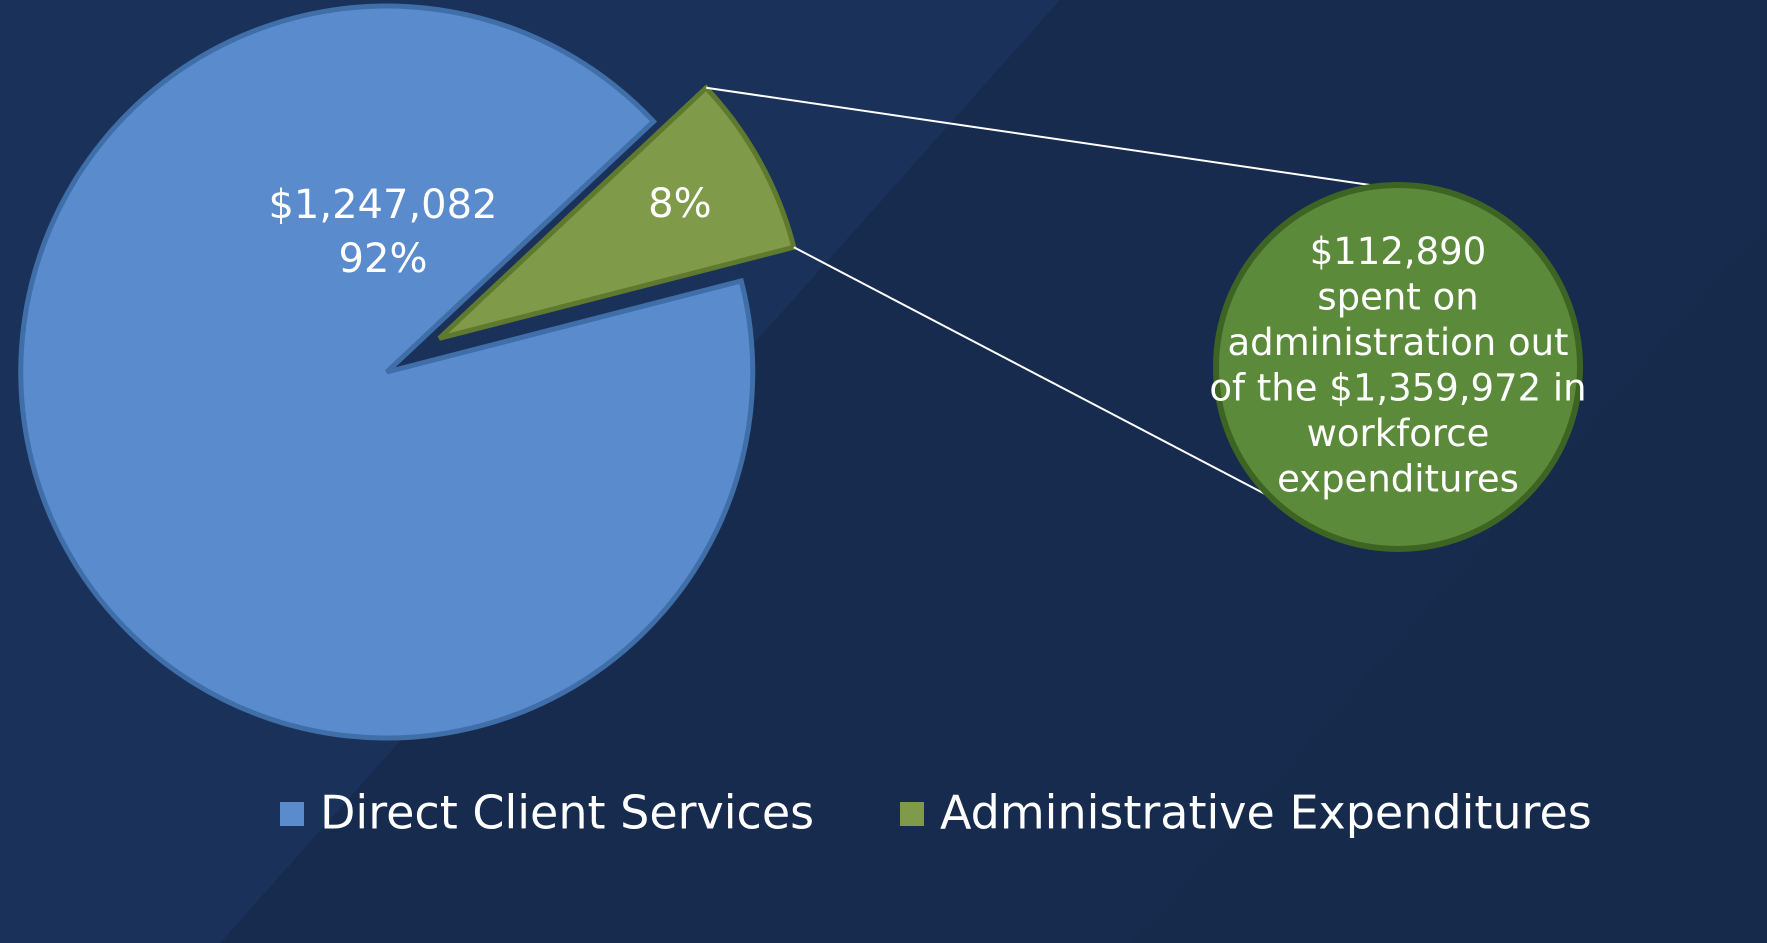  What do you see at coordinates (1397, 342) in the screenshot?
I see `annotation-line: administration out` at bounding box center [1397, 342].